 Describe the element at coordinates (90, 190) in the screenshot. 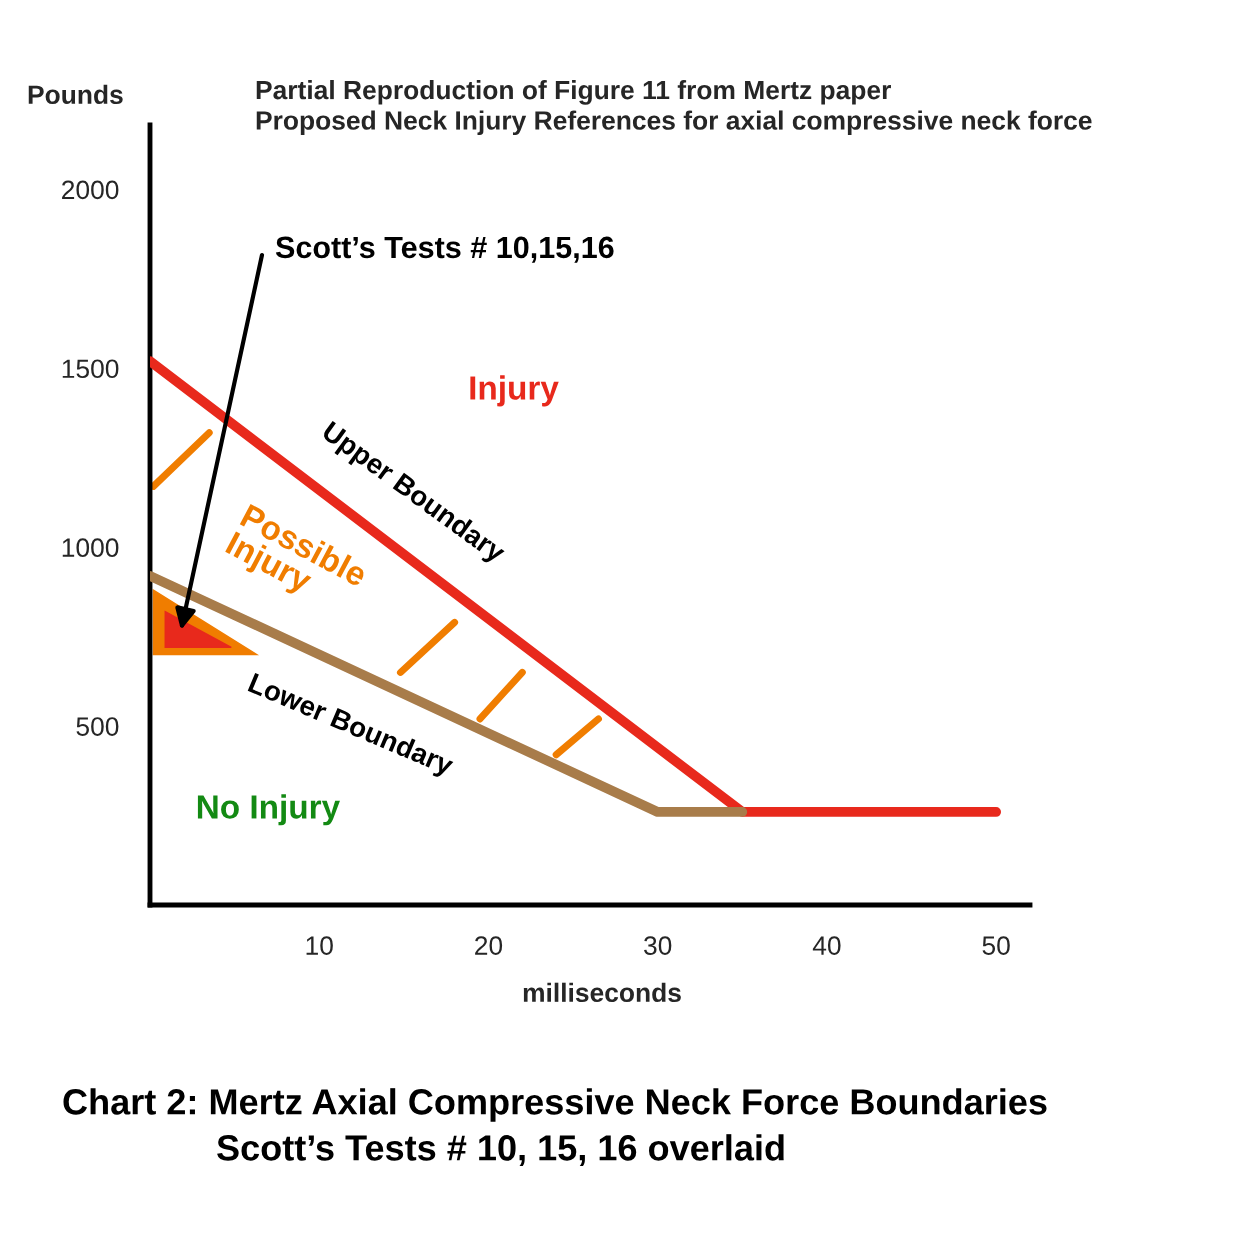

I see `y-tick-label: 2000` at that location.